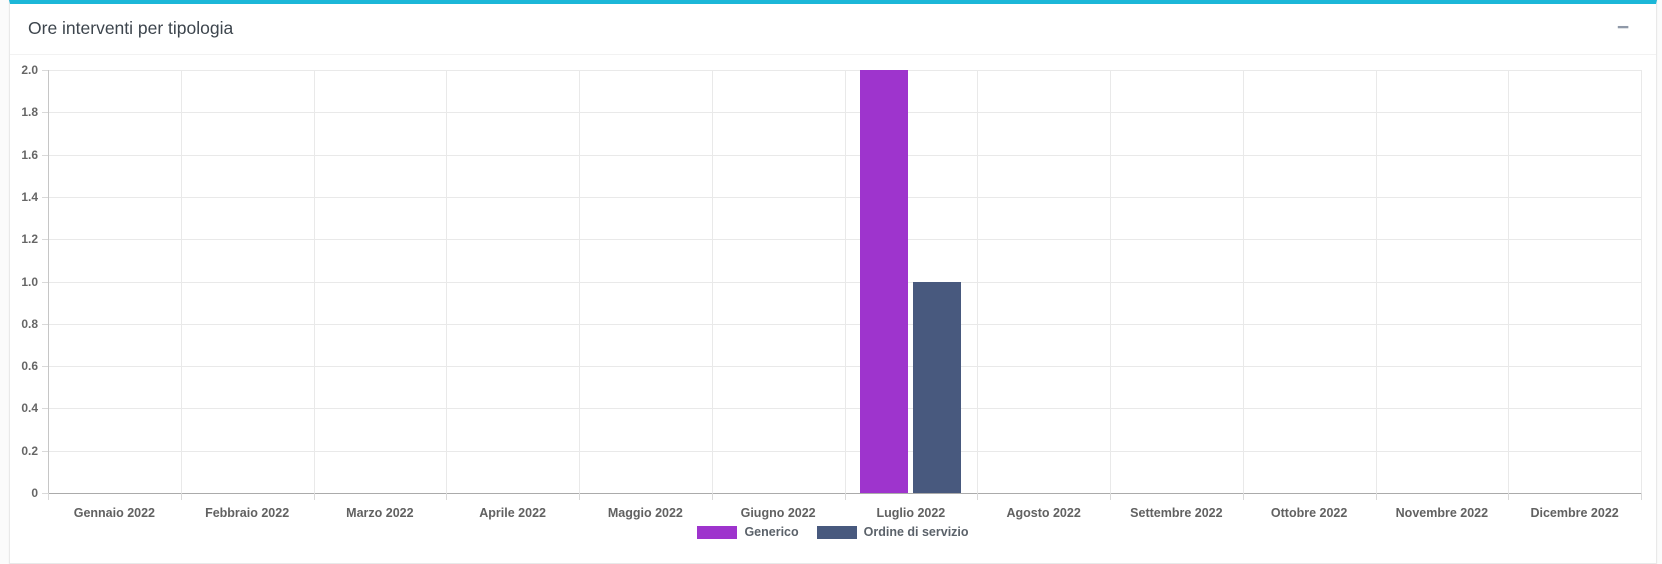  Describe the element at coordinates (1442, 513) in the screenshot. I see `xtick-label-novembre-2022: Novembre 2022` at that location.